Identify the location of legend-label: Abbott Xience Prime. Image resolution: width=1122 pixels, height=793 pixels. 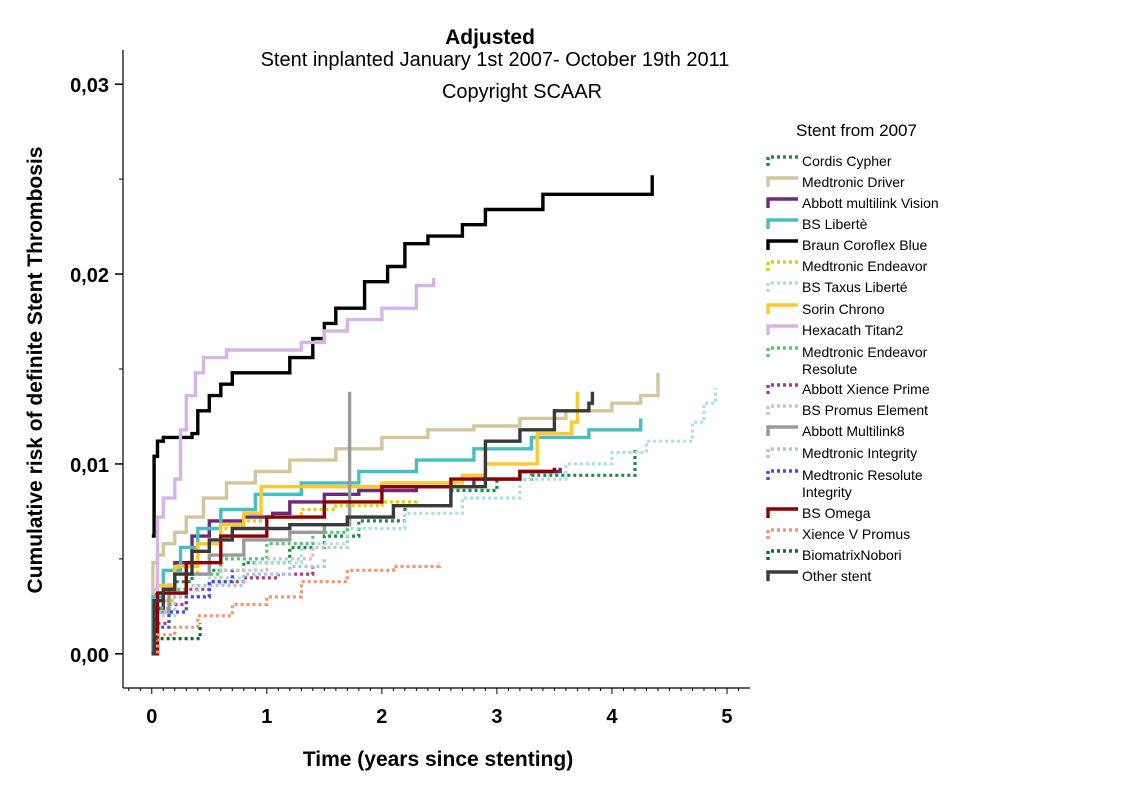
(866, 389).